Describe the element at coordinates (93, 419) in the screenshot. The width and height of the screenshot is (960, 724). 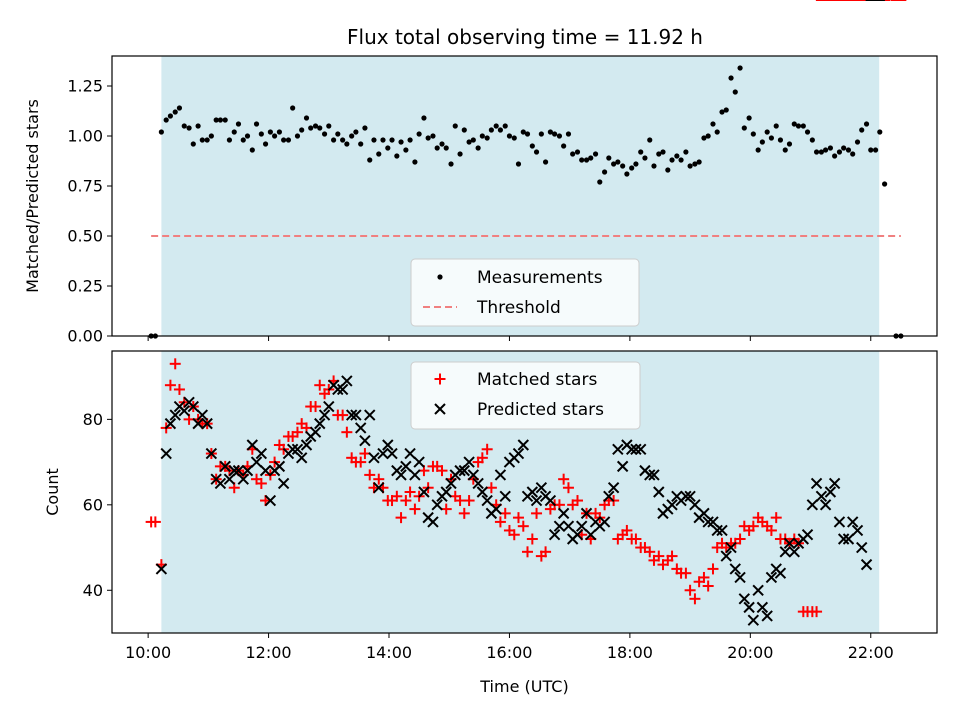
I see `counts-y-tick-label: 80` at that location.